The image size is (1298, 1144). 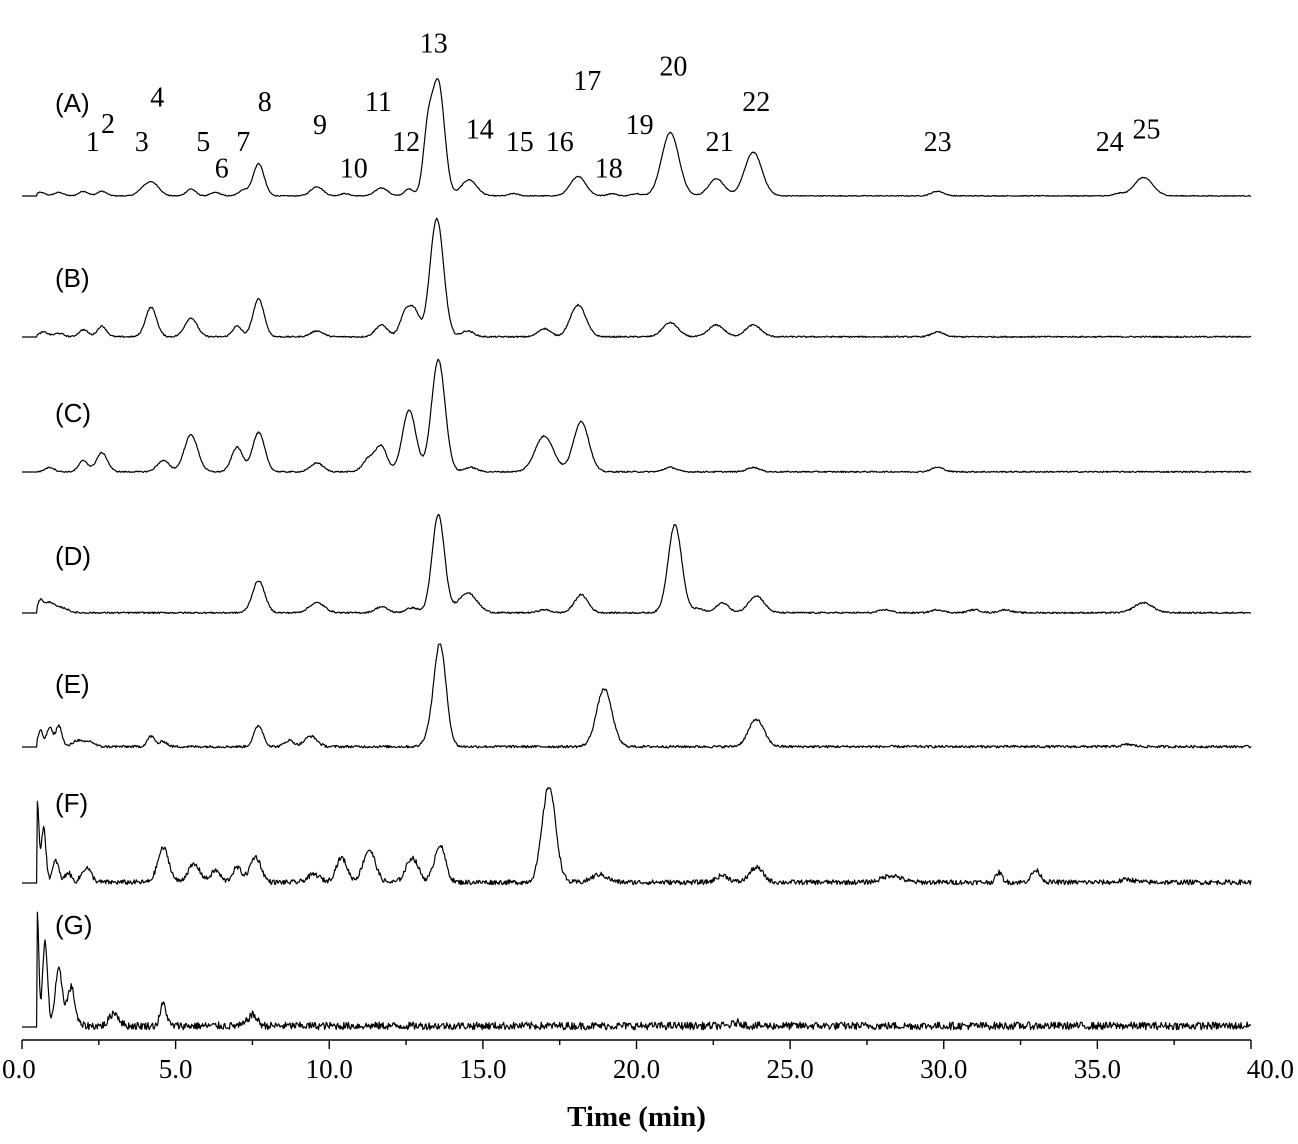 I want to click on trace-d, so click(x=637, y=564).